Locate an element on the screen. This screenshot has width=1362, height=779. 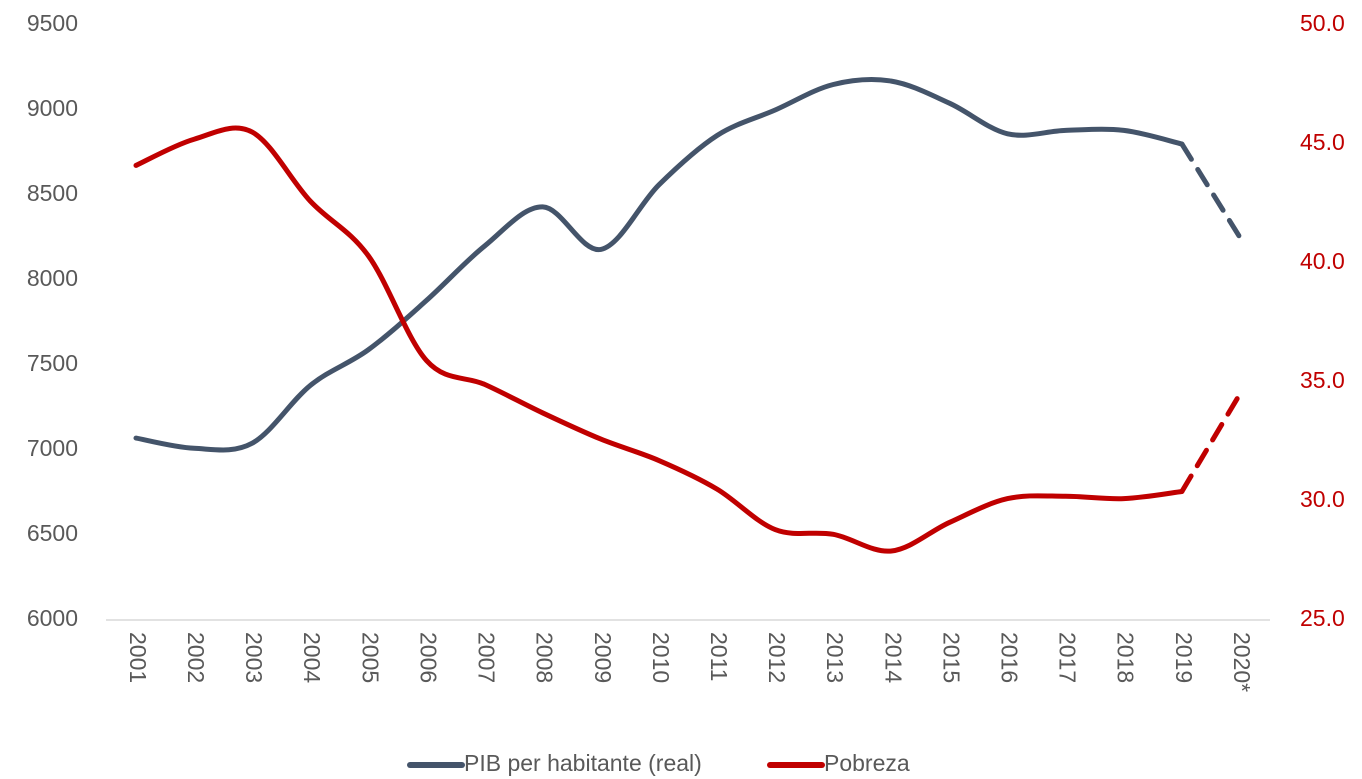
x-tick-label: 2018 is located at coordinates (1126, 657).